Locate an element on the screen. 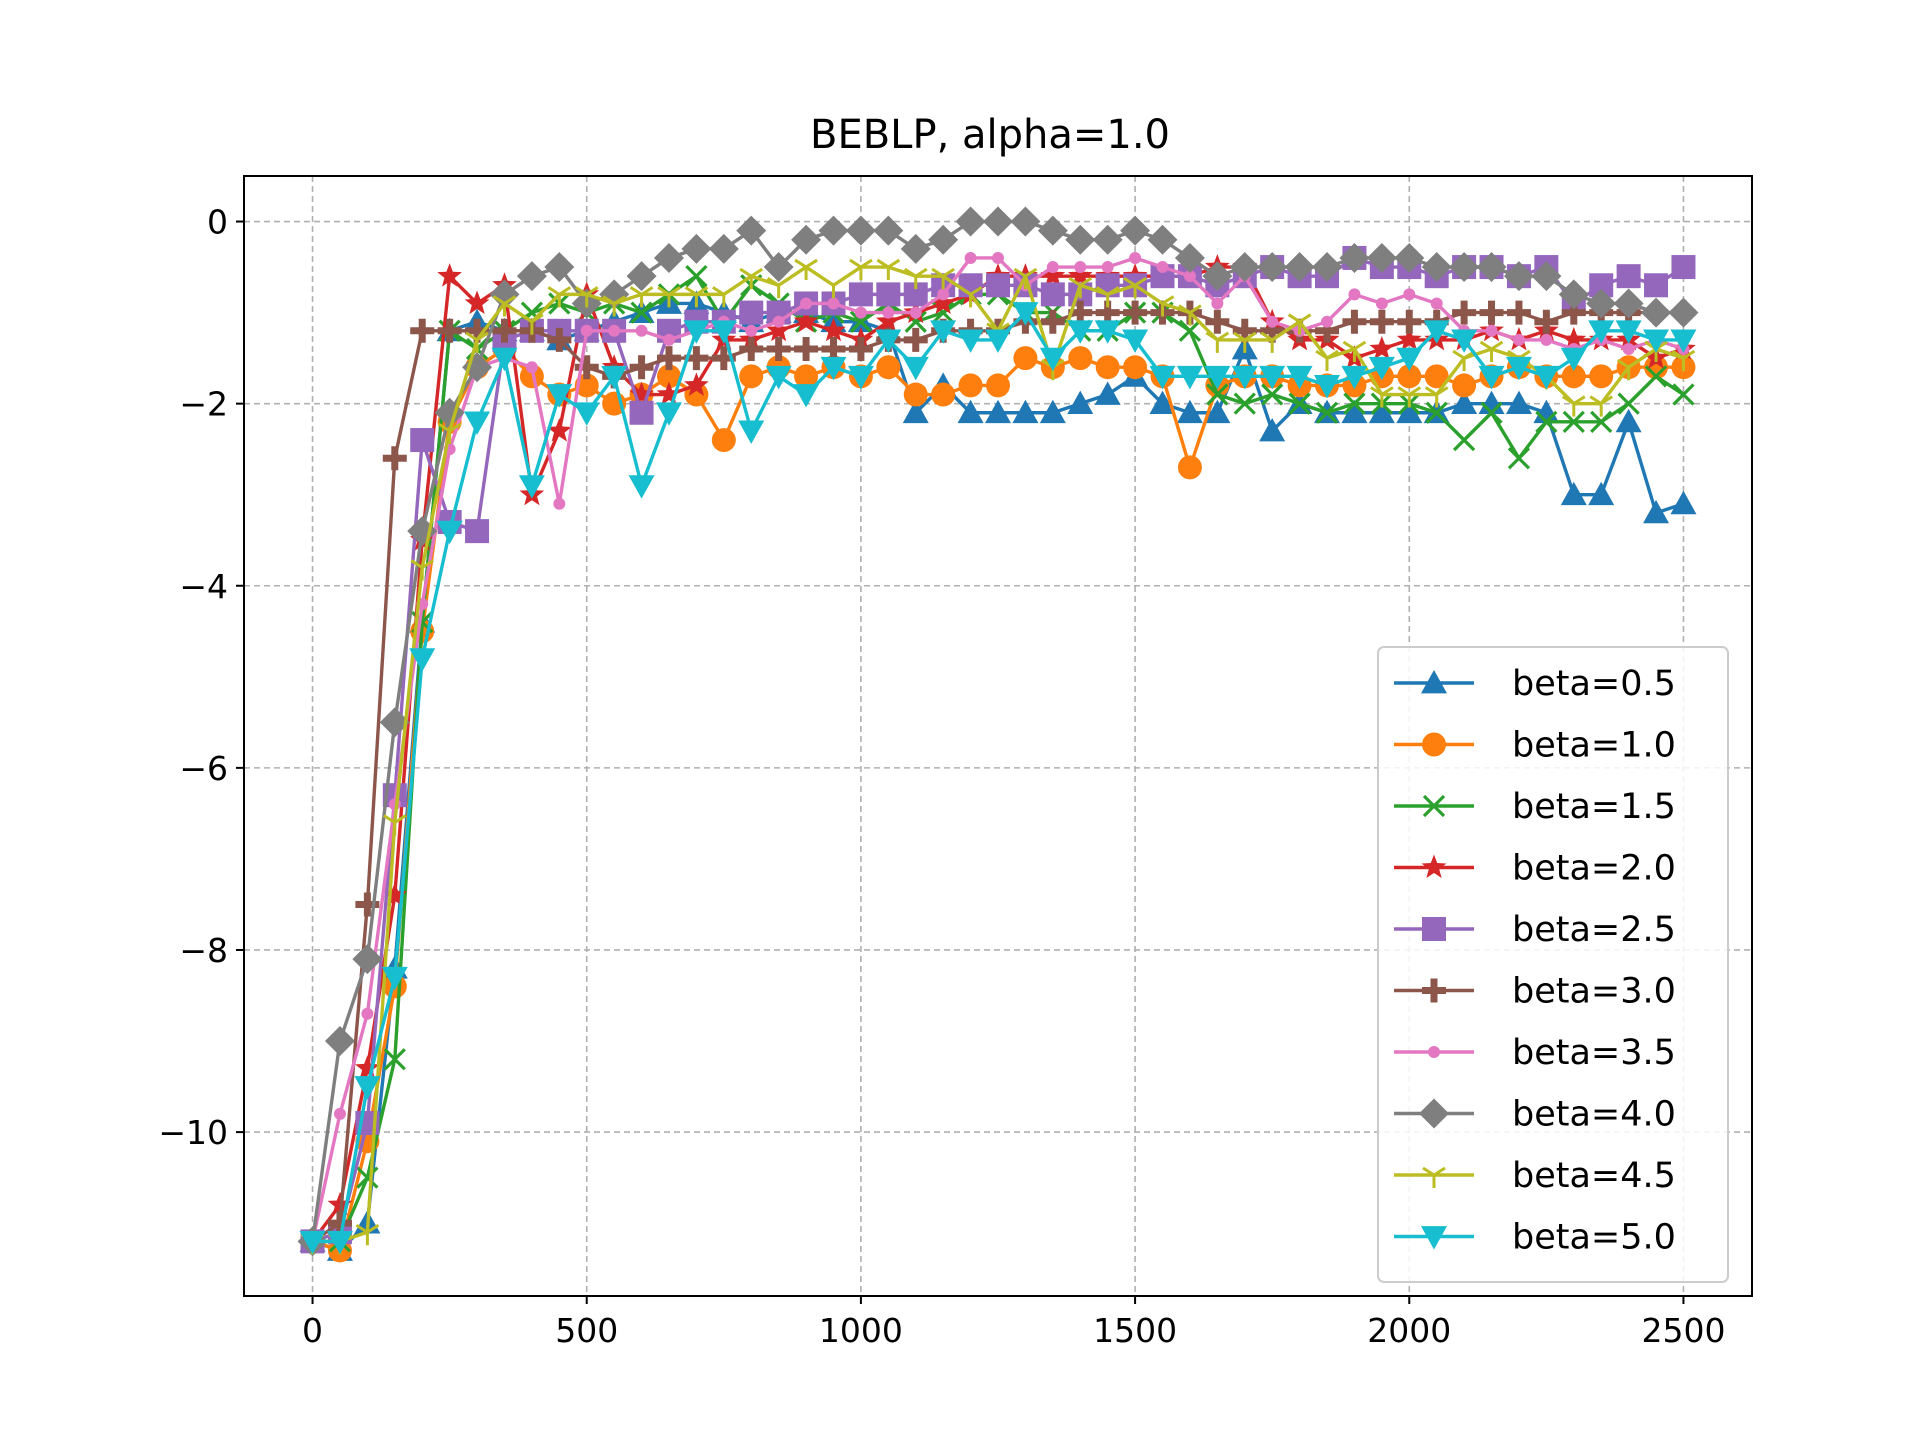  chart-title: BEBLP, alpha=1.0 is located at coordinates (990, 135).